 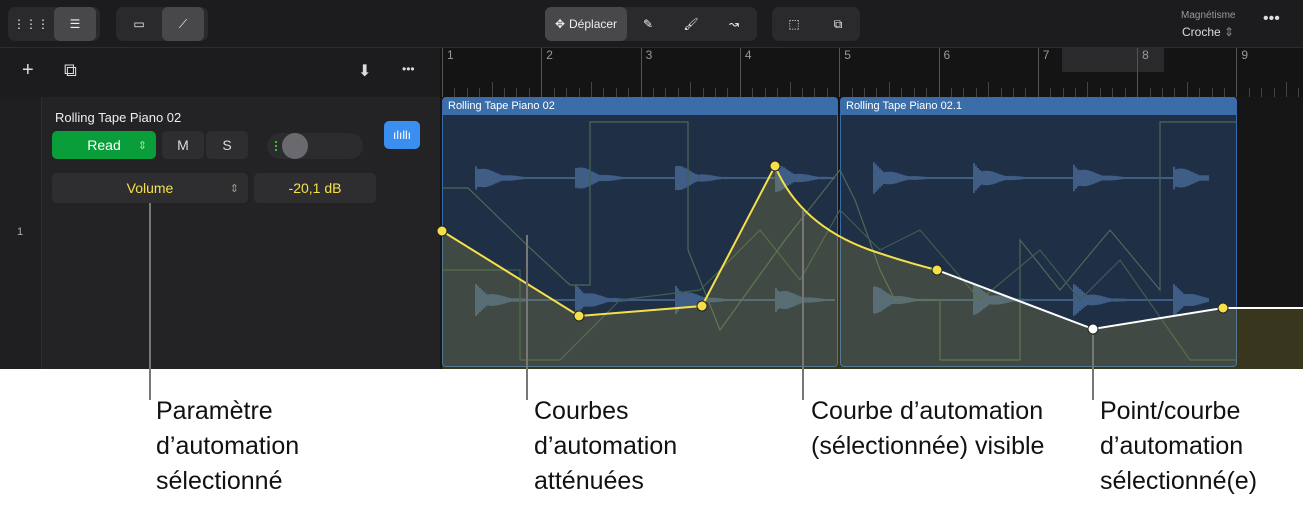 I want to click on ruler: 1 2 3 4 5 6 7 8 9, so click(x=871, y=72).